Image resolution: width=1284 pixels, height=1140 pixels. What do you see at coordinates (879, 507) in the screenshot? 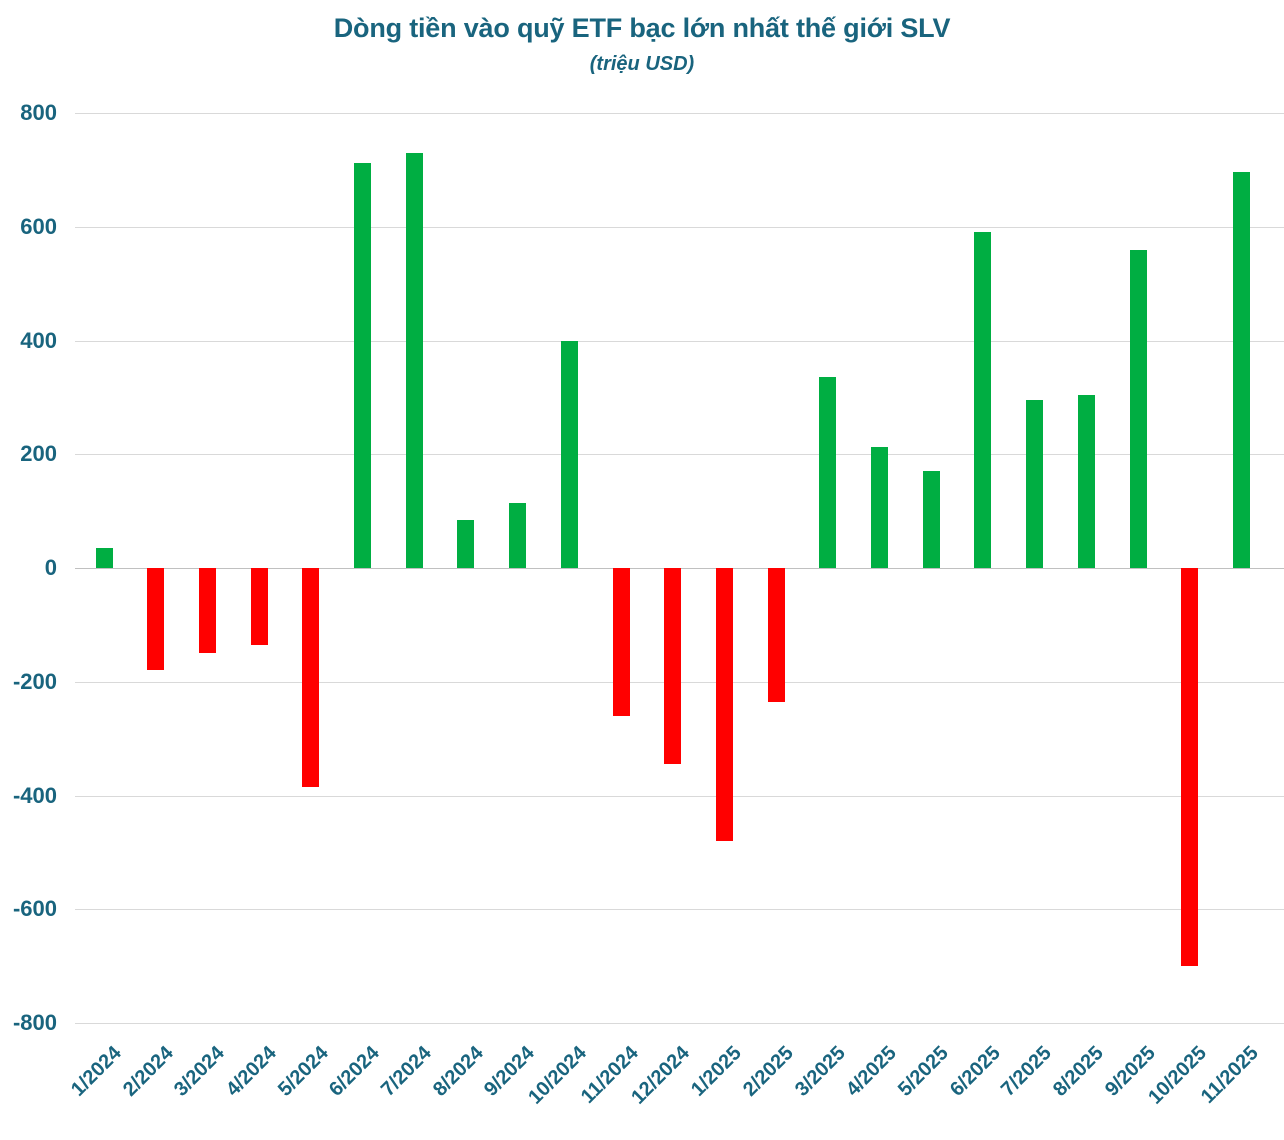
I see `bar-4-2025` at bounding box center [879, 507].